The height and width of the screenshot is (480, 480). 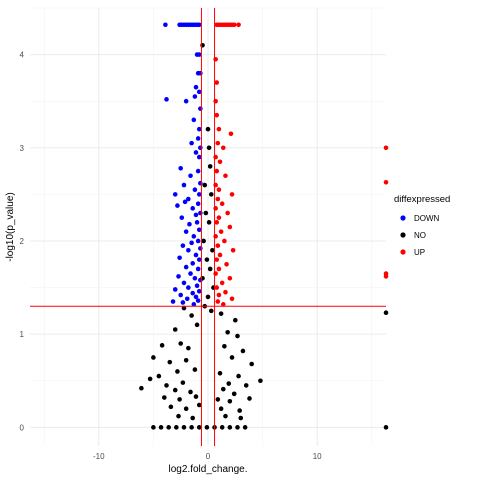 I want to click on y-tick-label: 4, so click(x=22, y=55).